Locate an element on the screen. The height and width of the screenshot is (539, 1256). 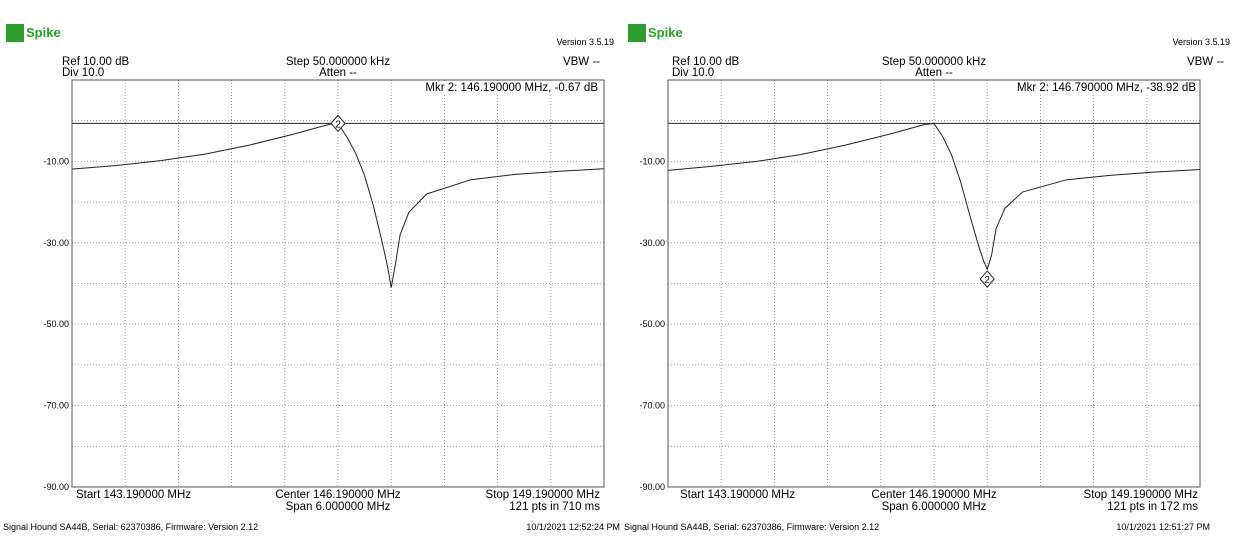
points-label: 121 pts in 172 ms is located at coordinates (1152, 507).